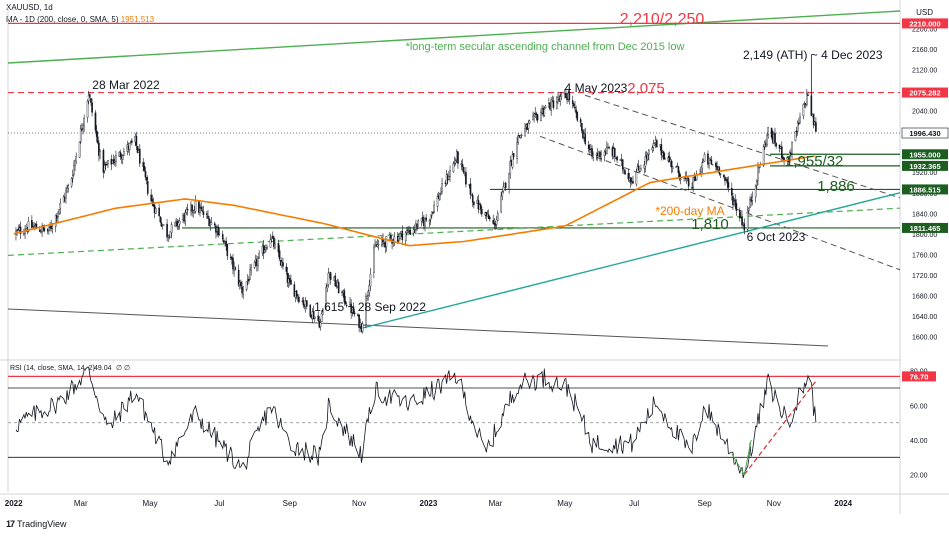  What do you see at coordinates (924, 276) in the screenshot?
I see `y-tick-label: 1720.00` at bounding box center [924, 276].